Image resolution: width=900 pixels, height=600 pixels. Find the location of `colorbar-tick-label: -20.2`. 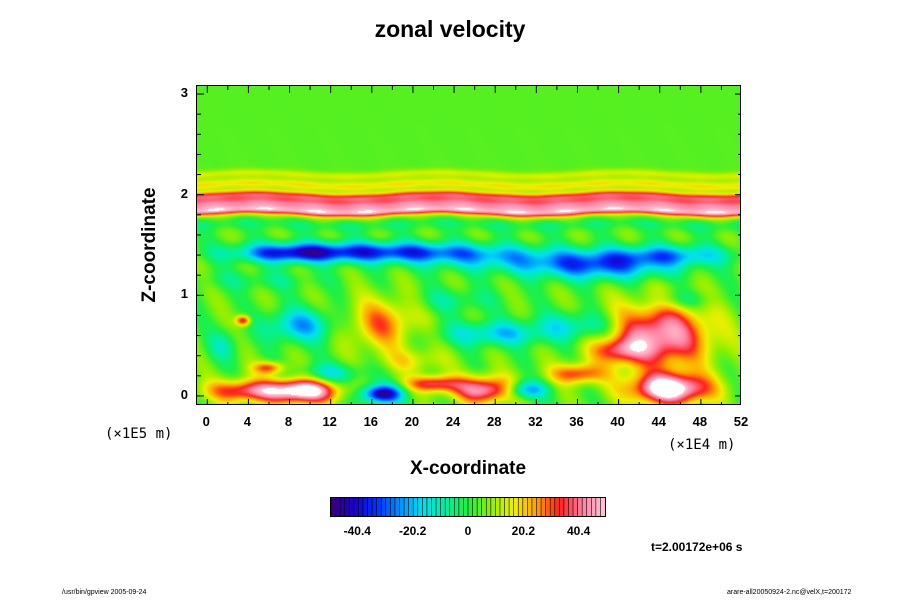

colorbar-tick-label: -20.2 is located at coordinates (412, 531).